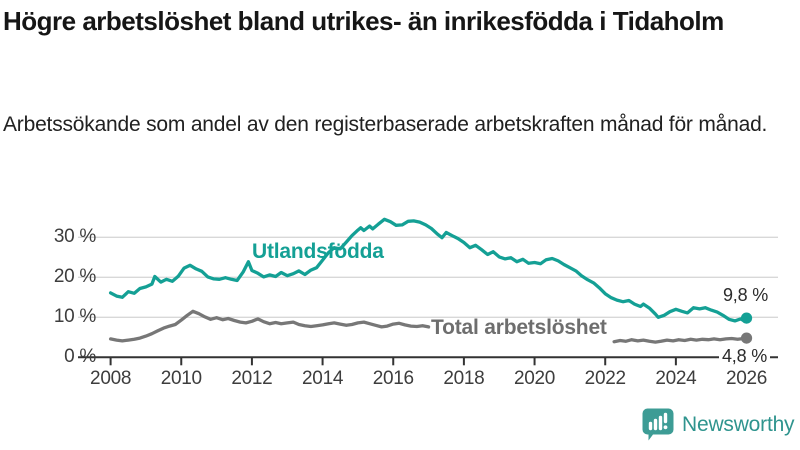 This screenshot has width=800, height=450. What do you see at coordinates (746, 338) in the screenshot?
I see `end-point-marker-total-arbetsloshet` at bounding box center [746, 338].